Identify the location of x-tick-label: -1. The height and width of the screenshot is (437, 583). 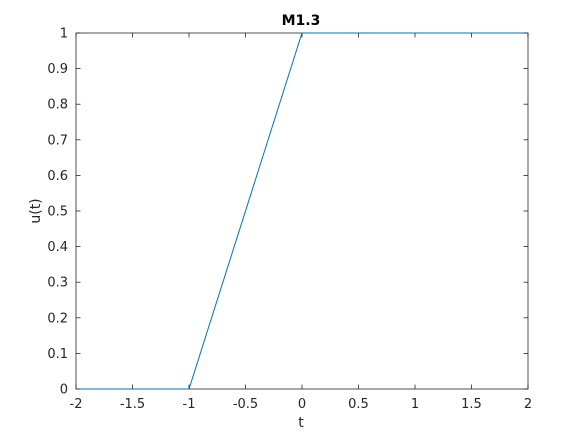
(189, 404).